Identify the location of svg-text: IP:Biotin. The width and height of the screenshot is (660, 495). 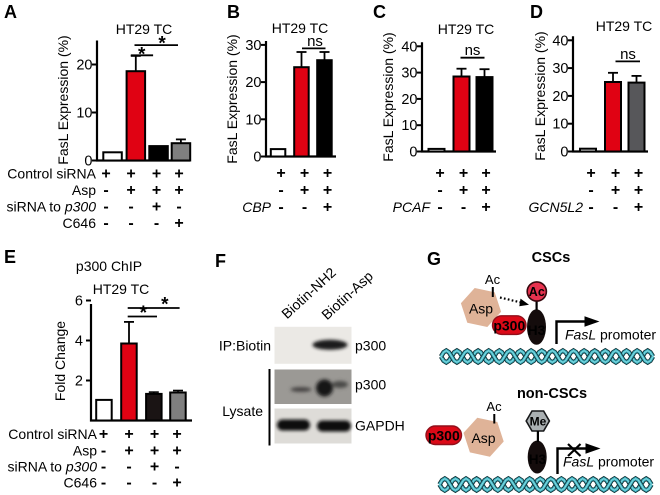
(245, 346).